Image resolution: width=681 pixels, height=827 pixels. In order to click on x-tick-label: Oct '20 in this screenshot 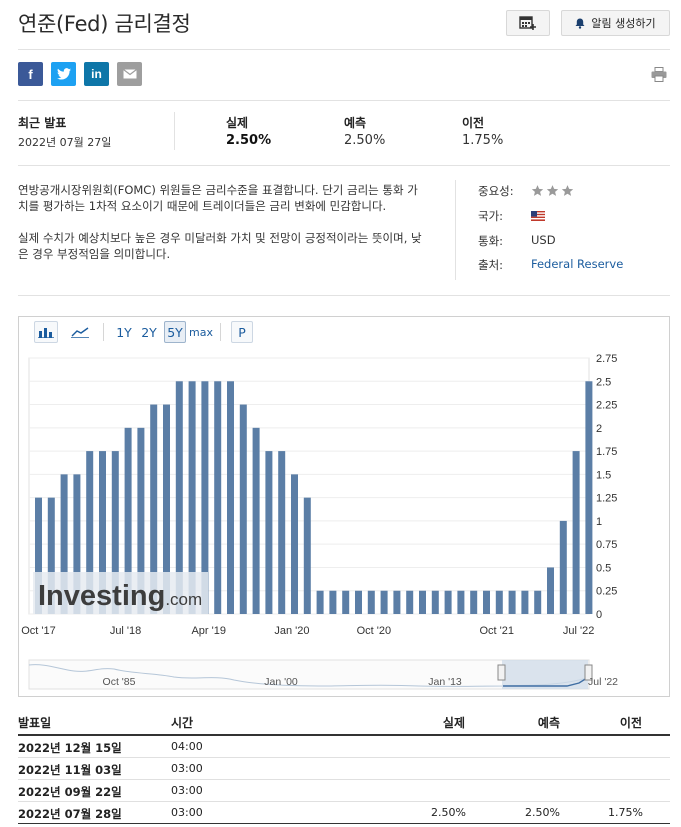, I will do `click(374, 631)`.